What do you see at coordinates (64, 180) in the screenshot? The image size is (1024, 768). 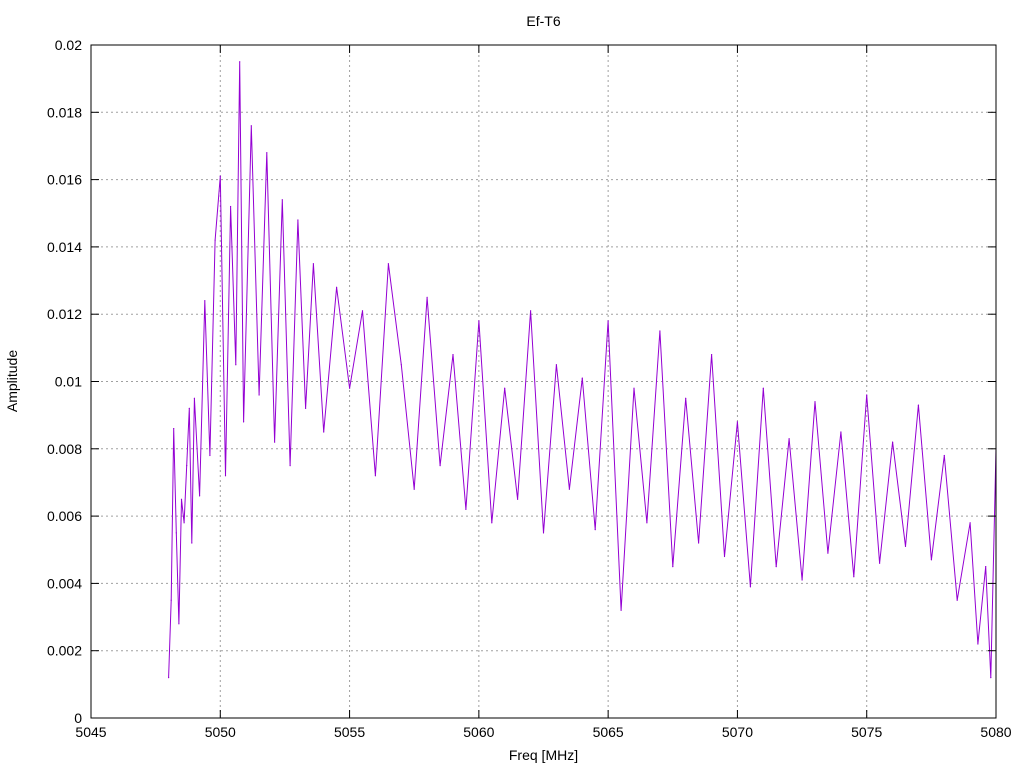 I see `y-tick-label: 0.016` at bounding box center [64, 180].